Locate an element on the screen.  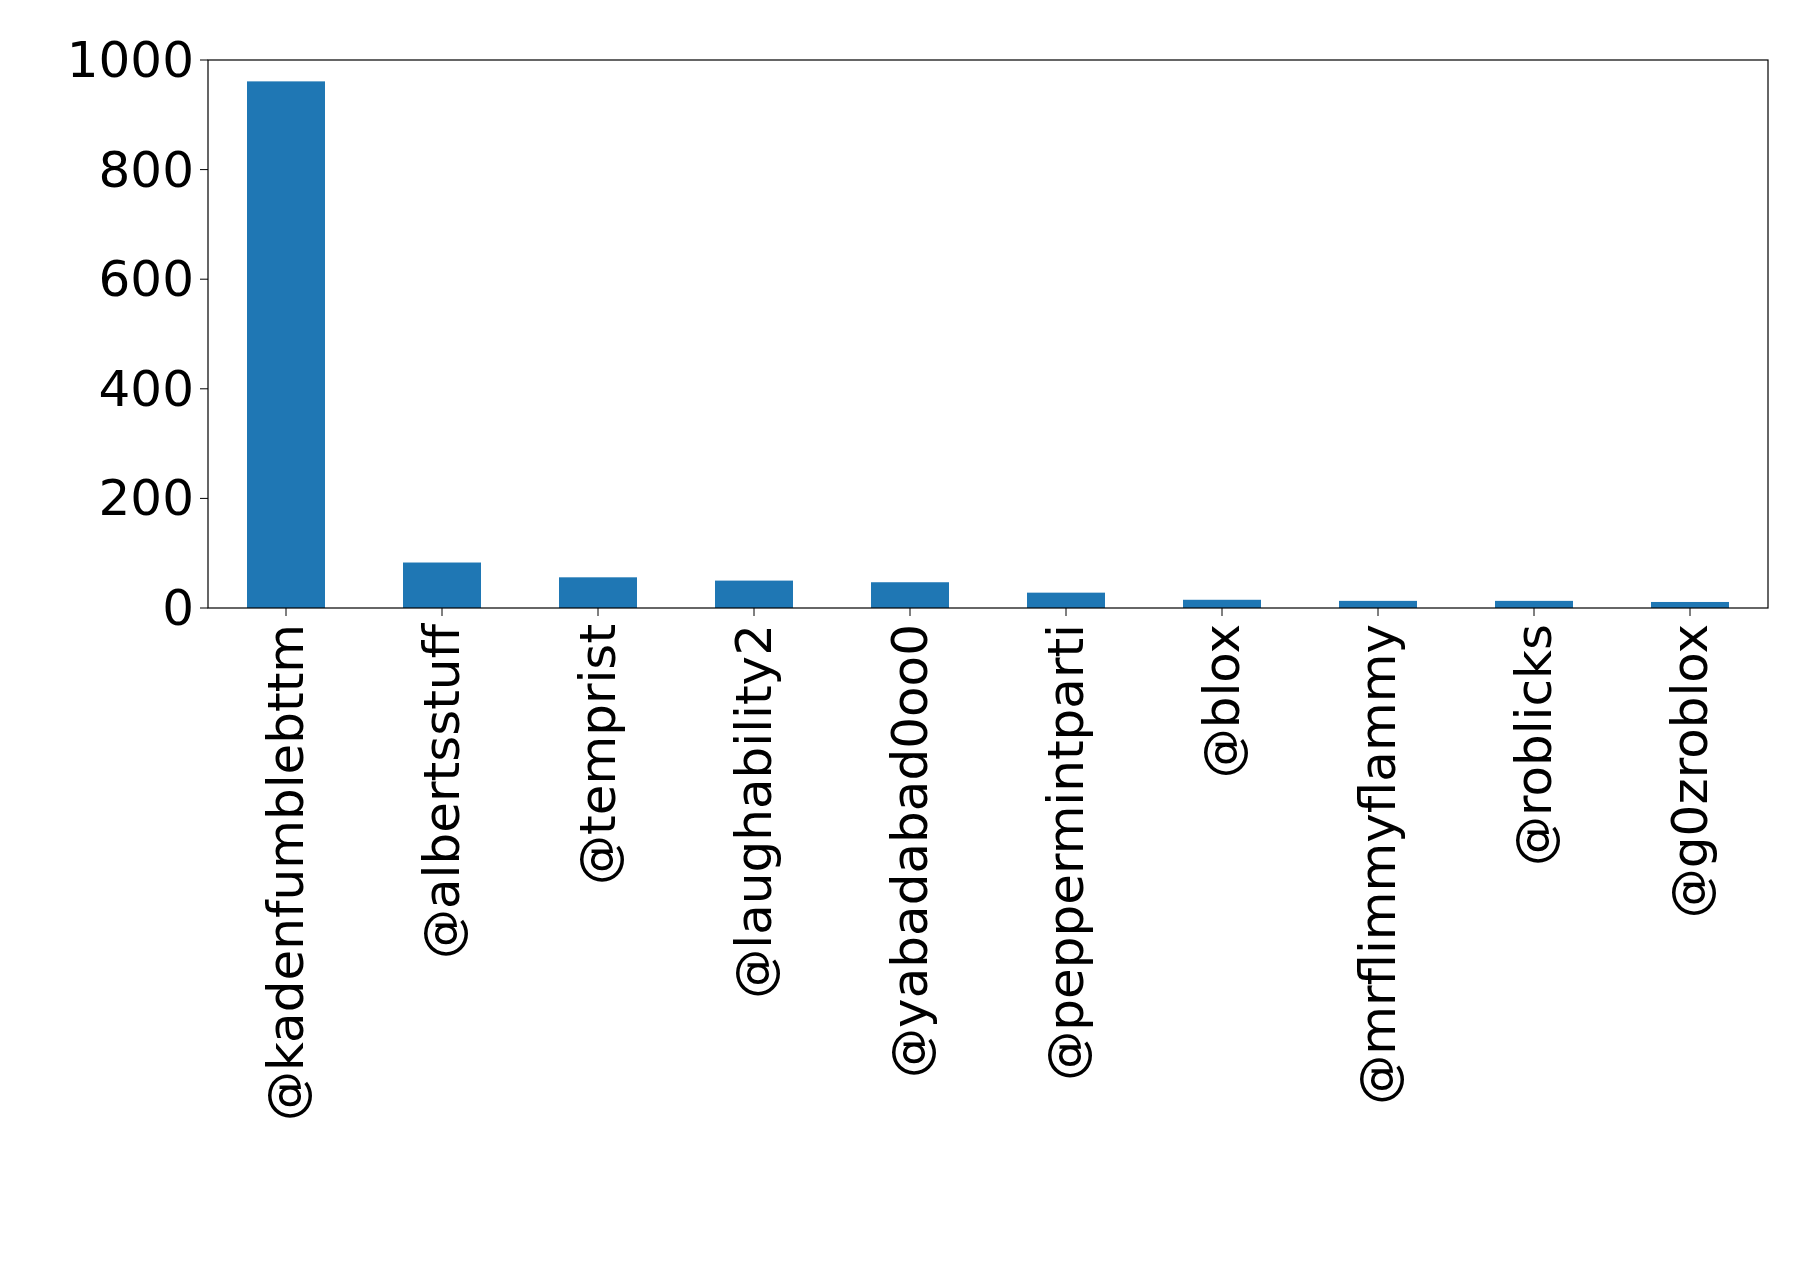
x-tick-label: @yabadabad0oo0 is located at coordinates (910, 851).